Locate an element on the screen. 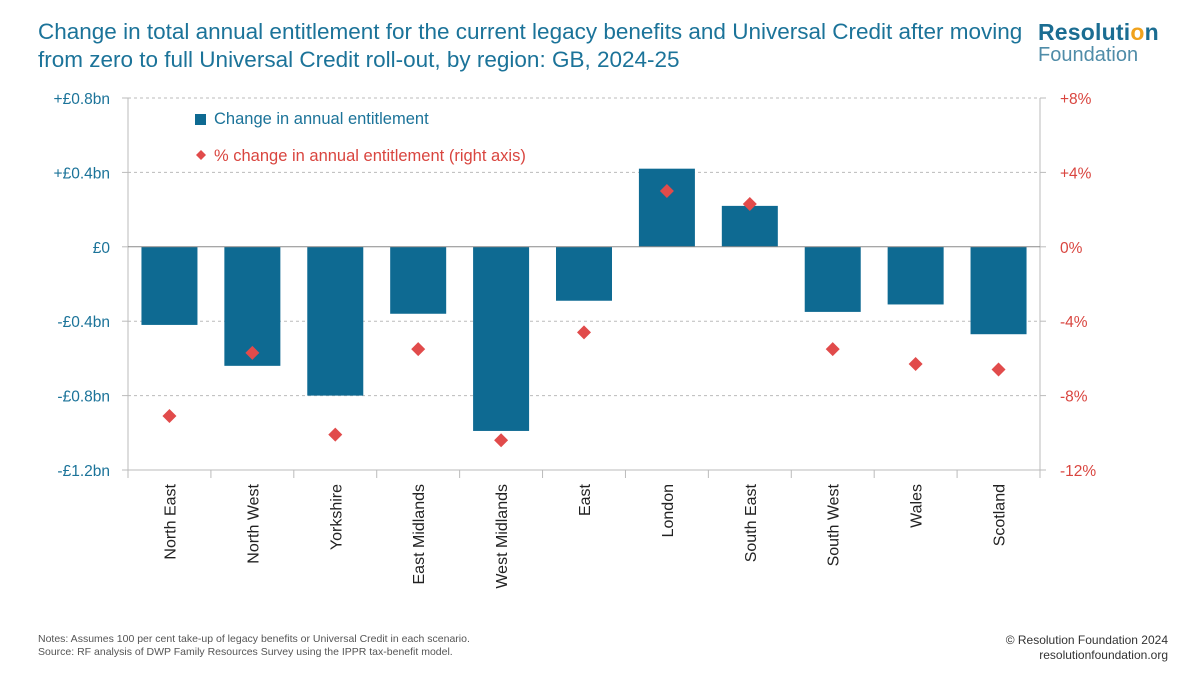 Image resolution: width=1200 pixels, height=675 pixels. left-axis-tick-label: -£1.2bn is located at coordinates (83, 471).